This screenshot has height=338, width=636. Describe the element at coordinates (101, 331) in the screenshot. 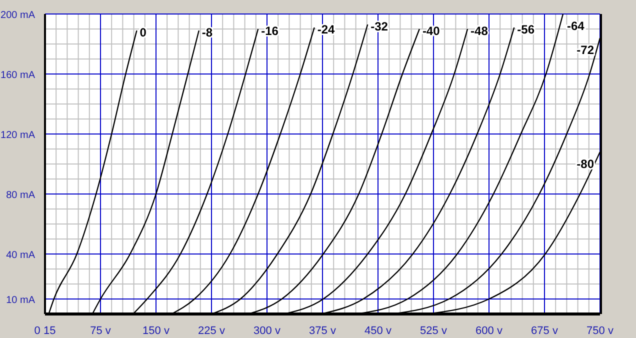

I see `x-tick-label: 75 v` at that location.